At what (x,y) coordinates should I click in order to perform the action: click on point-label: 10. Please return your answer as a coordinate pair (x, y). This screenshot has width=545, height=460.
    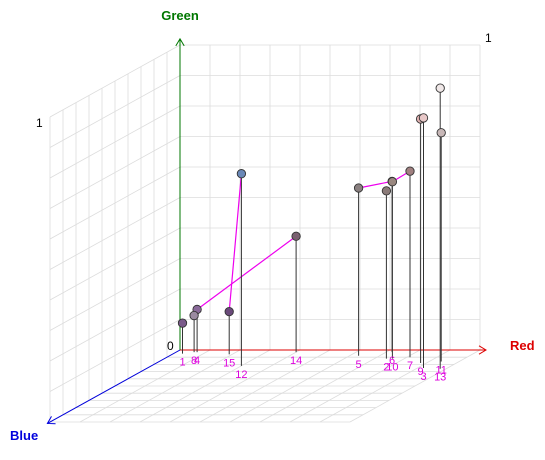
    Looking at the image, I should click on (392, 368).